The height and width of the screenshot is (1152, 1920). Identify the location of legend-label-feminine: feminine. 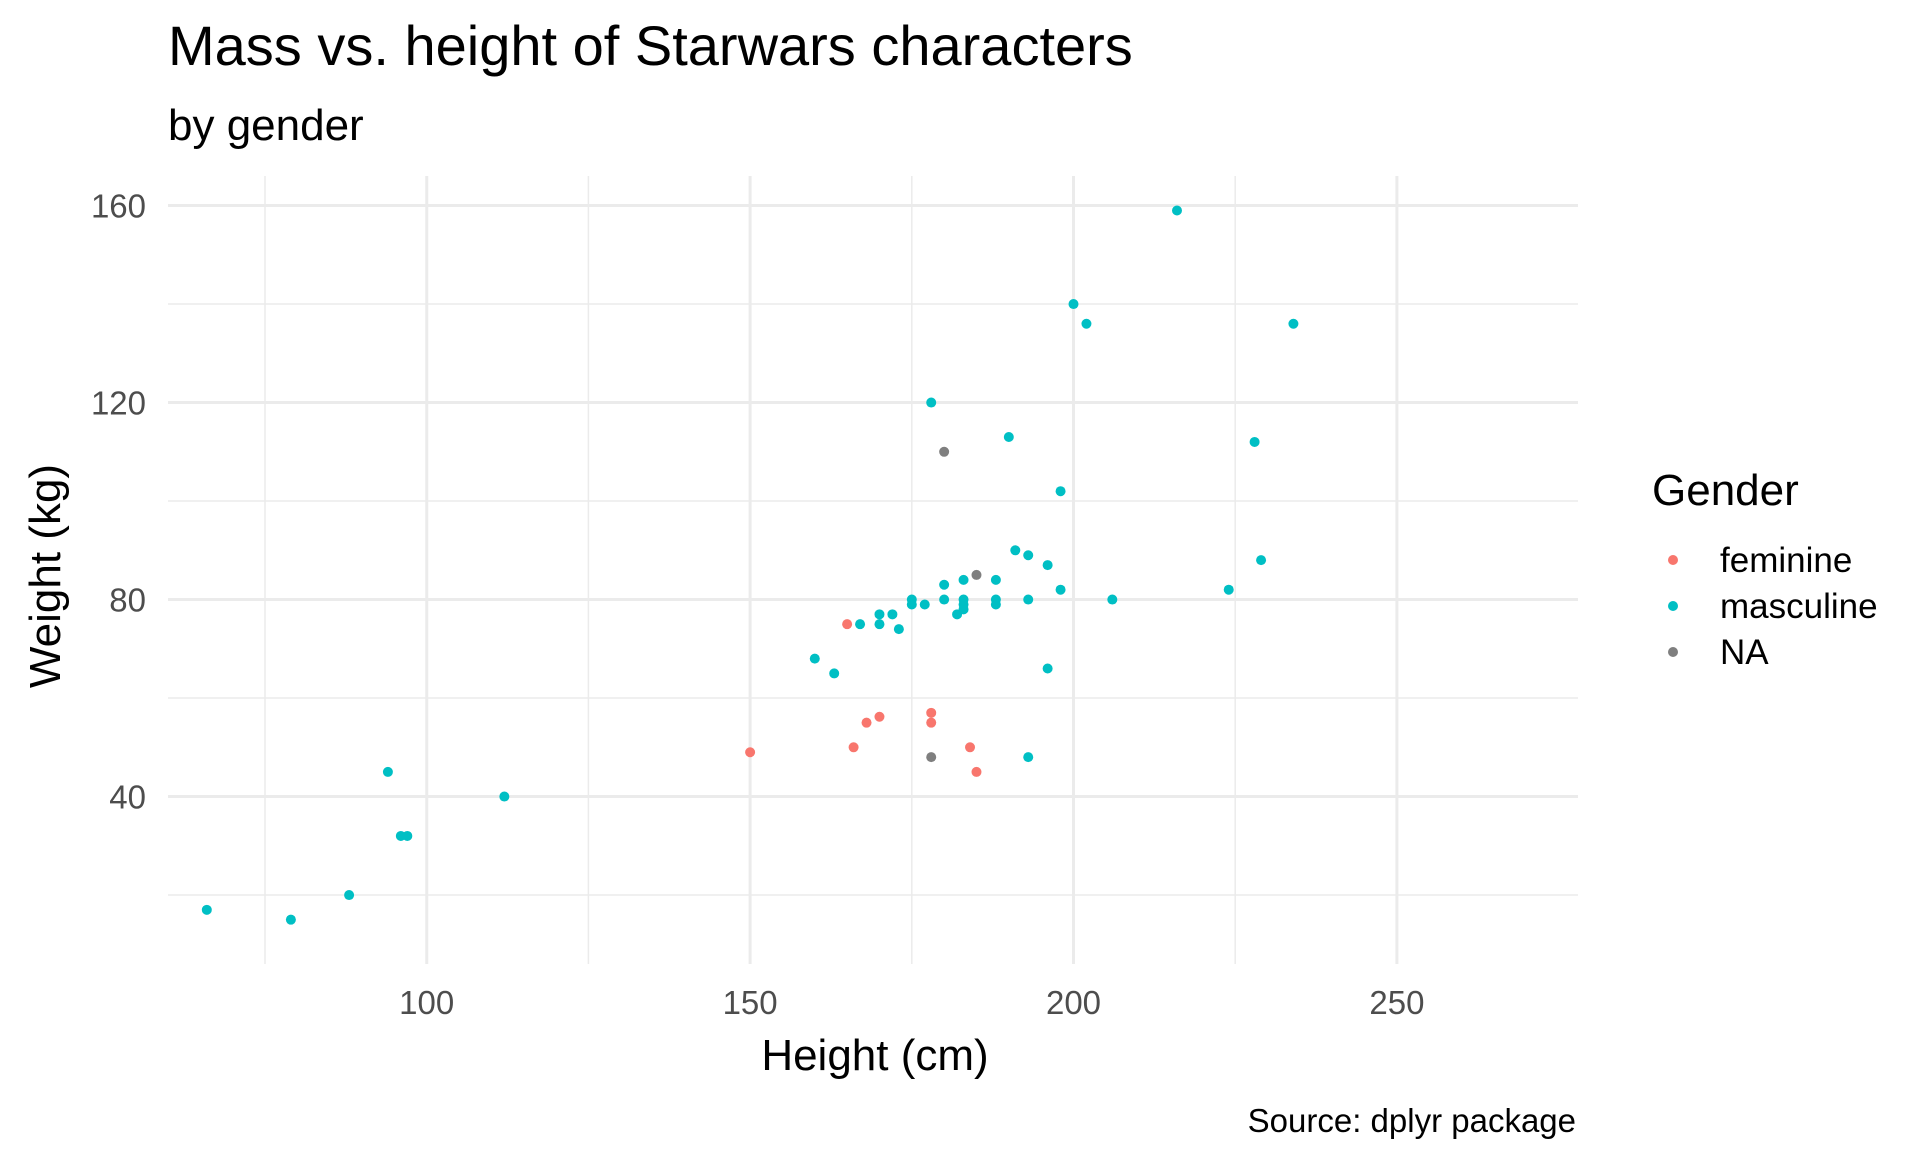
(1786, 560).